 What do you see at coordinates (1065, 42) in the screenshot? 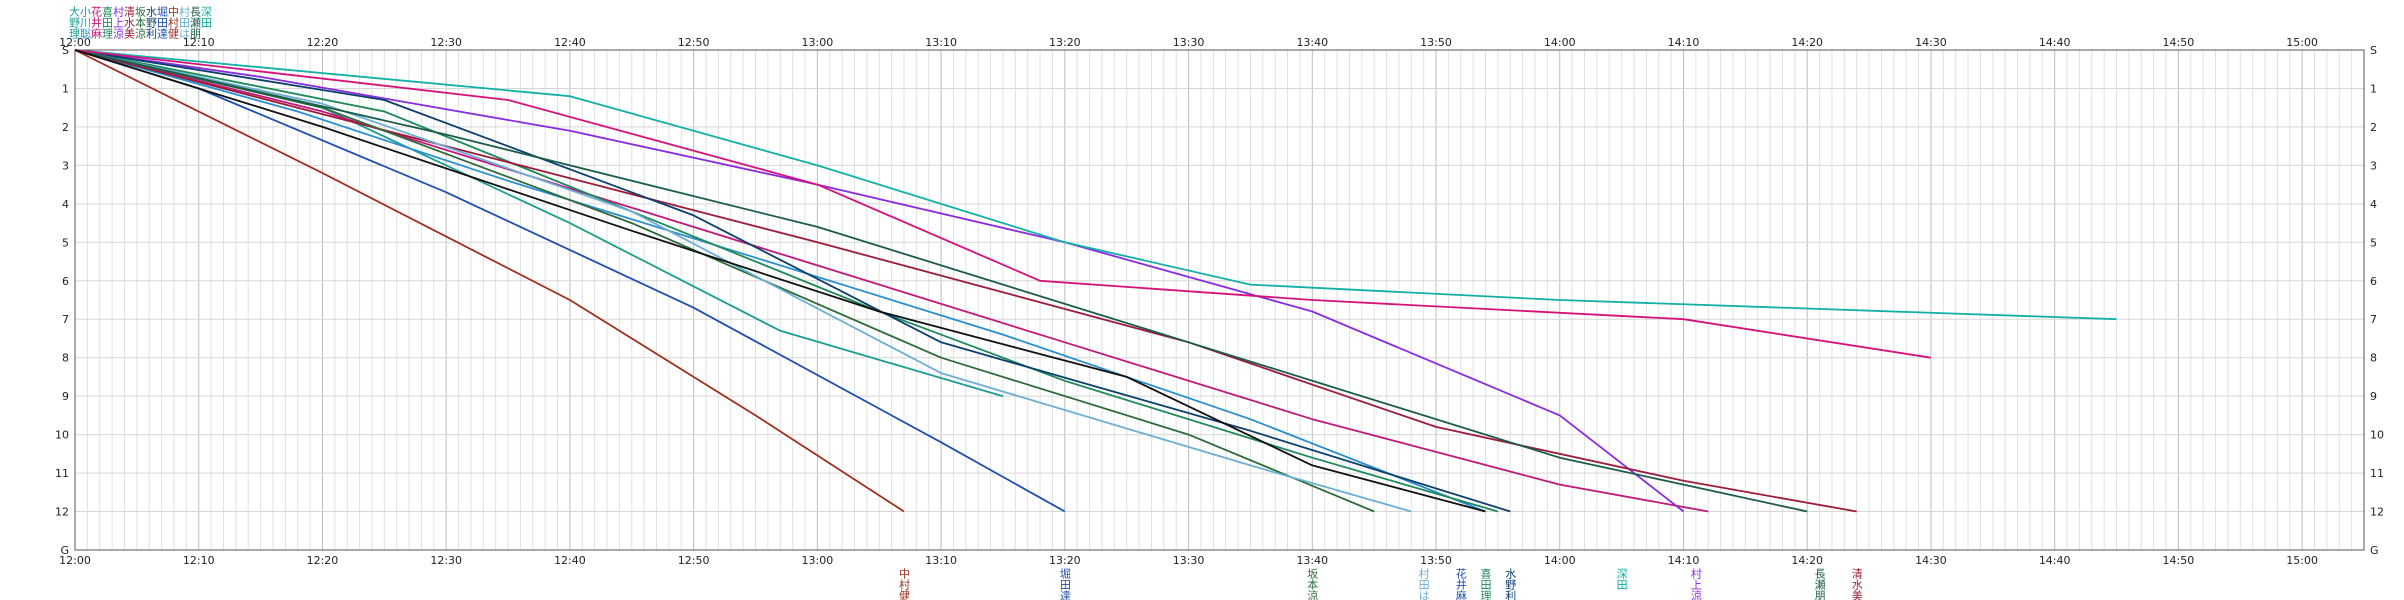
I see `x-tick-label-top: 13:20` at bounding box center [1065, 42].